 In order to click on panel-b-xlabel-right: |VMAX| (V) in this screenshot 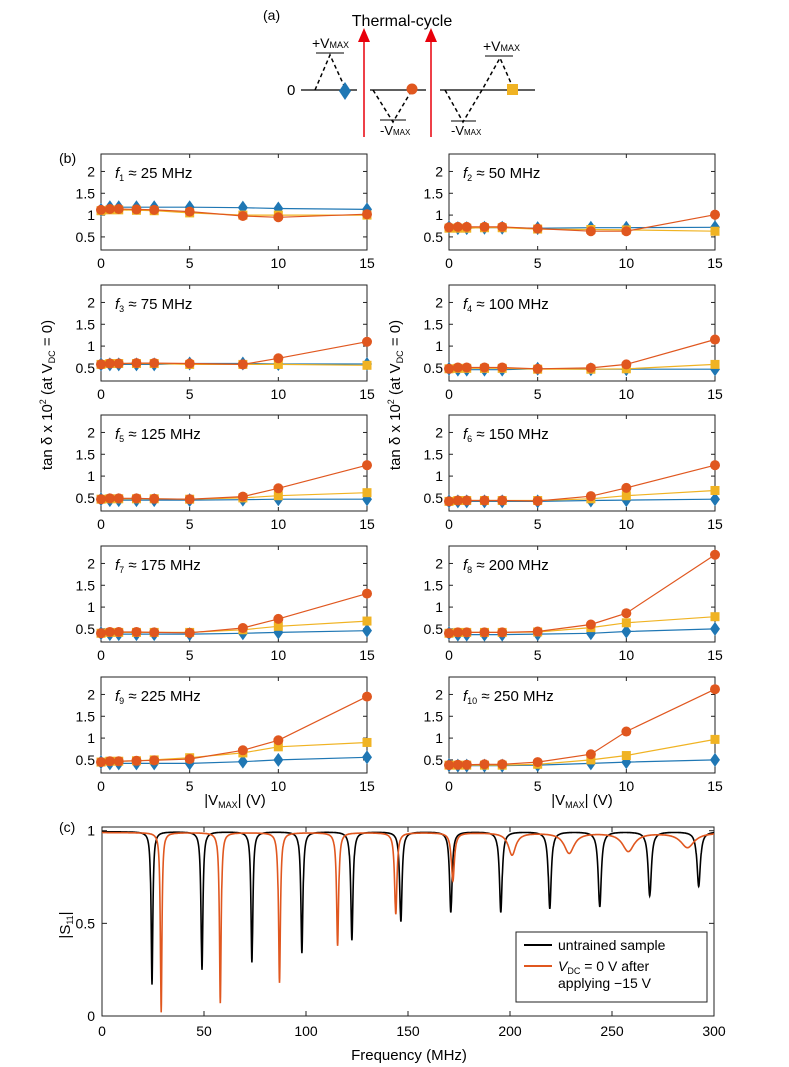, I will do `click(581, 801)`.